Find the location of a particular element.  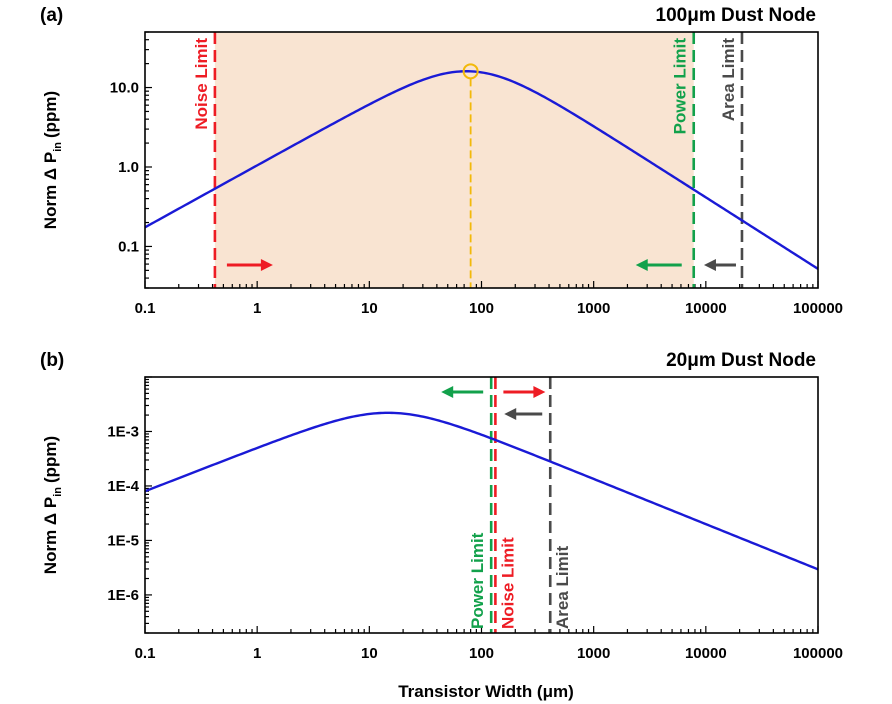

y-tick-label: 10.0 is located at coordinates (124, 88).